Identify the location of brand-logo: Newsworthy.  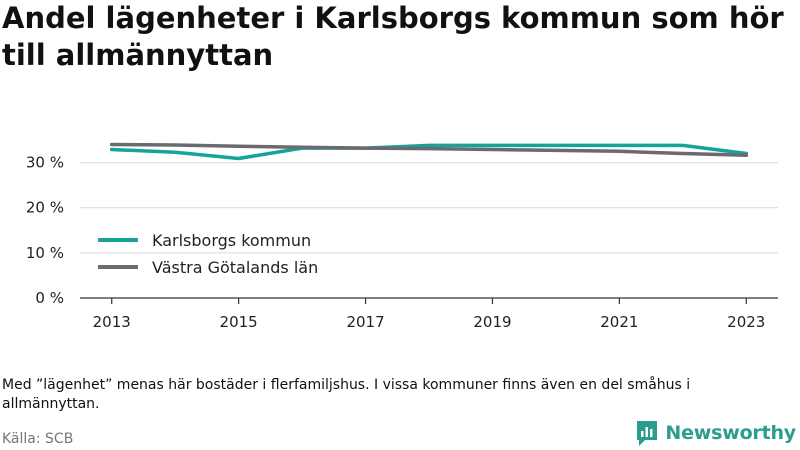
(715, 433).